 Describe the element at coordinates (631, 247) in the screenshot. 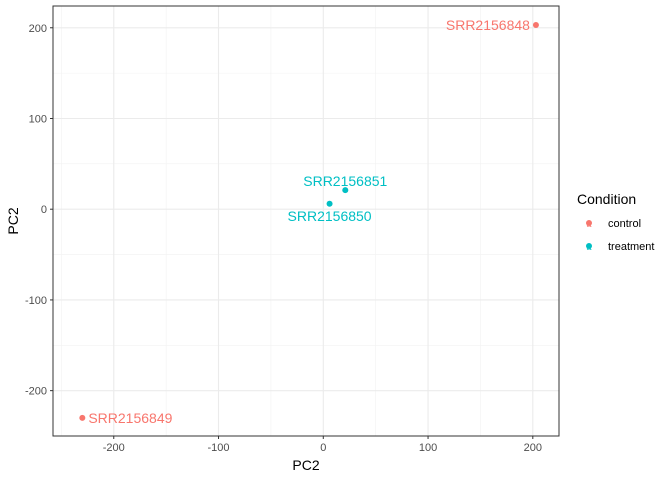

I see `legend-label: treatment` at that location.